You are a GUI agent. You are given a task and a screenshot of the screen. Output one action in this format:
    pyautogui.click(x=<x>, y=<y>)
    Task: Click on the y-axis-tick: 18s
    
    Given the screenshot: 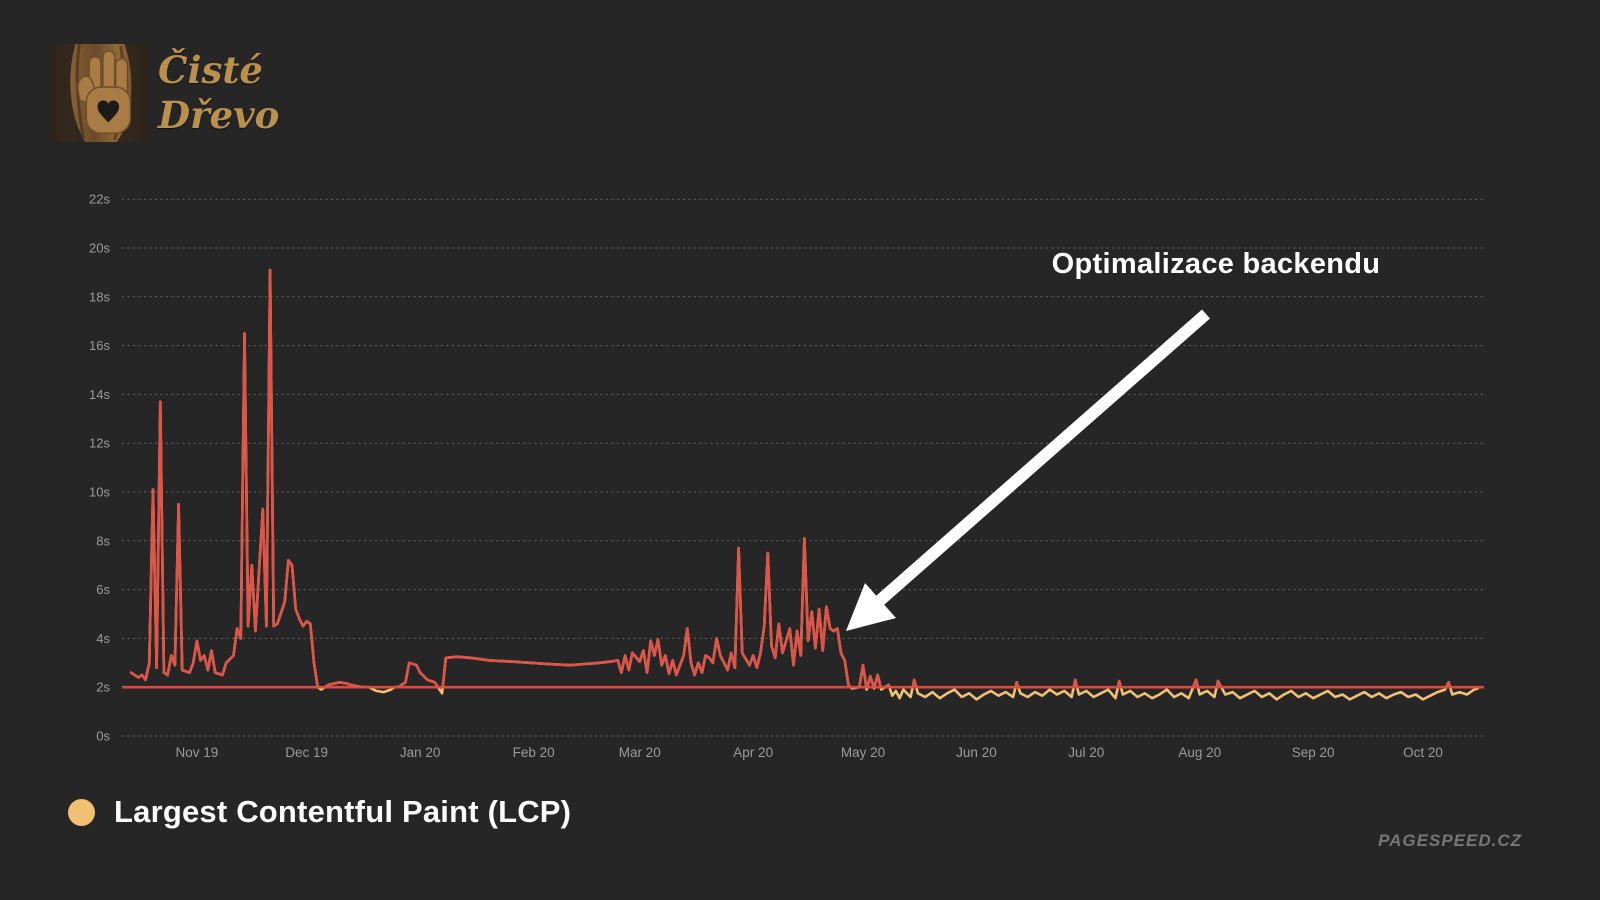 What is the action you would take?
    pyautogui.click(x=99, y=296)
    